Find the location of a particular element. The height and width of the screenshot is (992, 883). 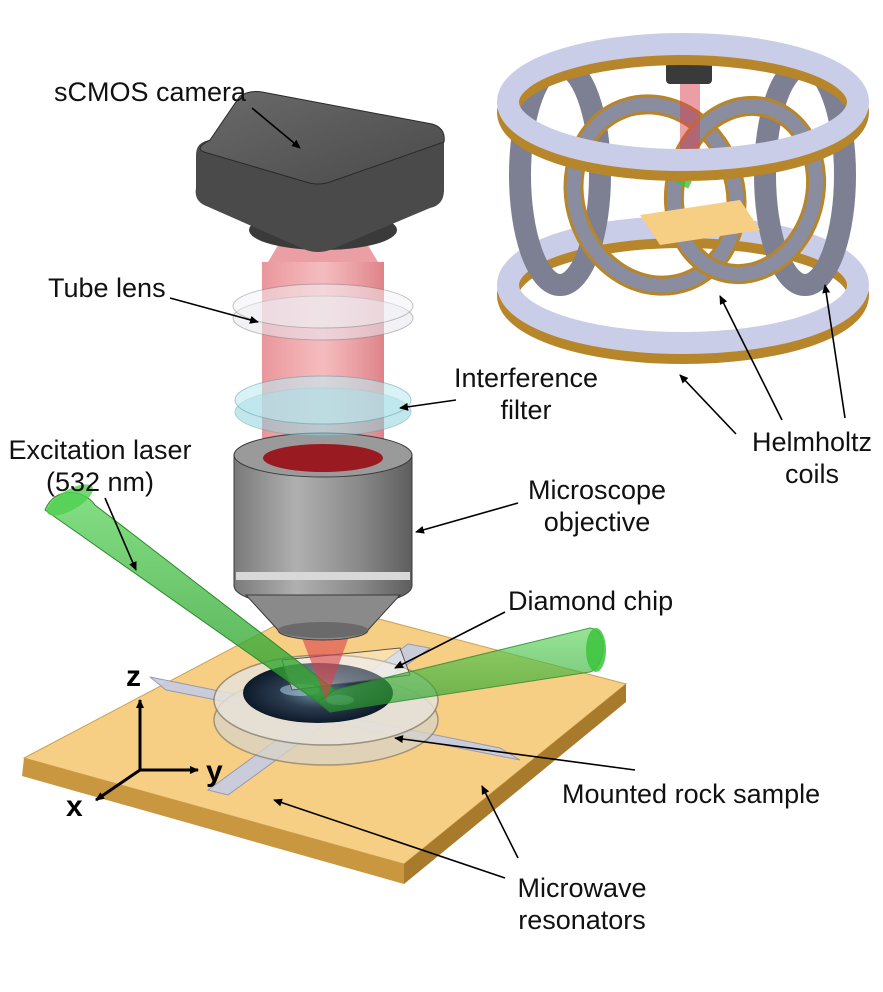

label-diamond-chip: Diamond chip is located at coordinates (591, 601).